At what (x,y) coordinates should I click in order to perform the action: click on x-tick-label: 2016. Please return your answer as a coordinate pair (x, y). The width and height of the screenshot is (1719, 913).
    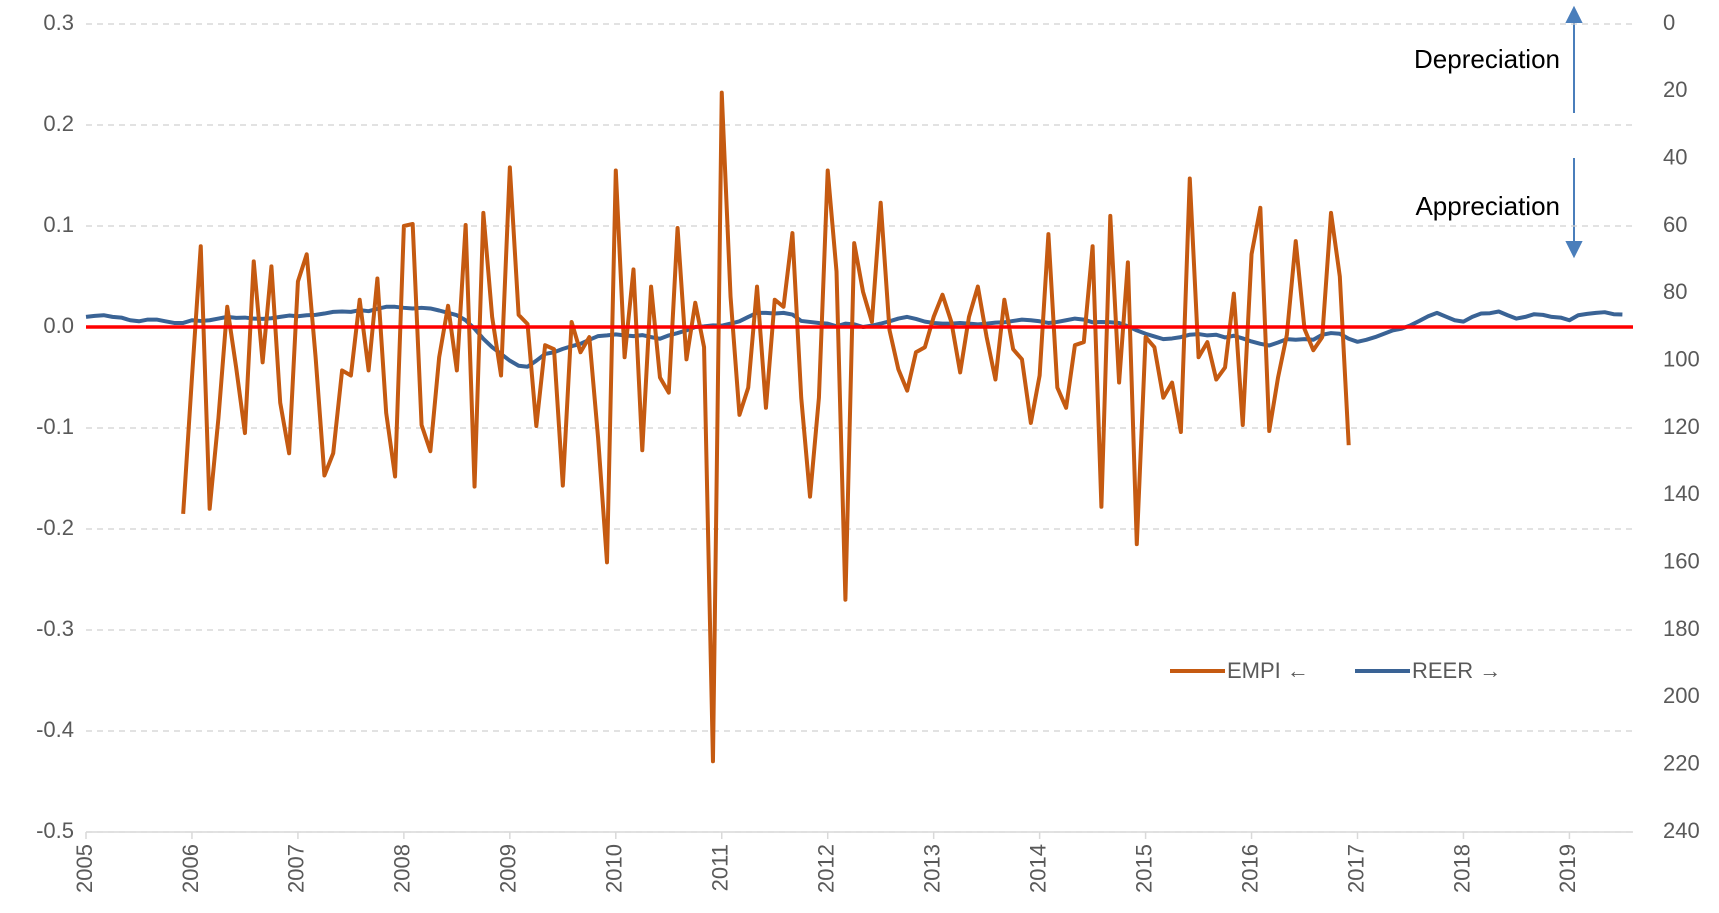
    Looking at the image, I should click on (1249, 868).